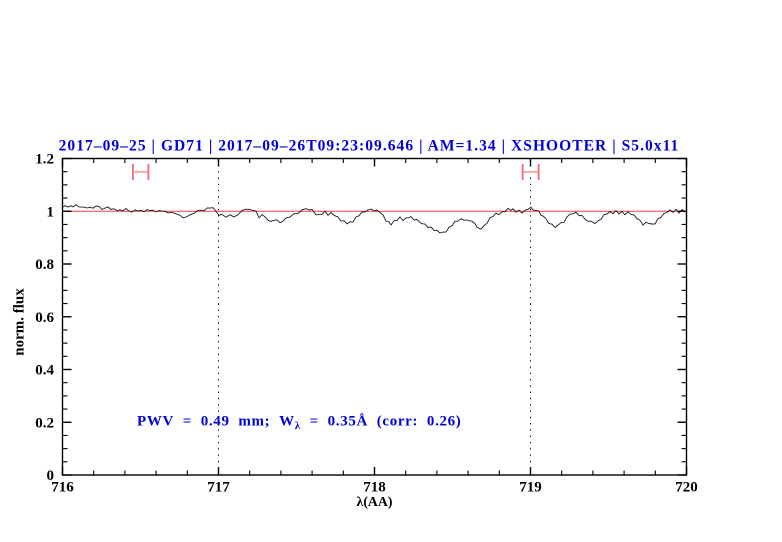 The height and width of the screenshot is (542, 782). Describe the element at coordinates (44, 265) in the screenshot. I see `svg-text: 0.8` at that location.